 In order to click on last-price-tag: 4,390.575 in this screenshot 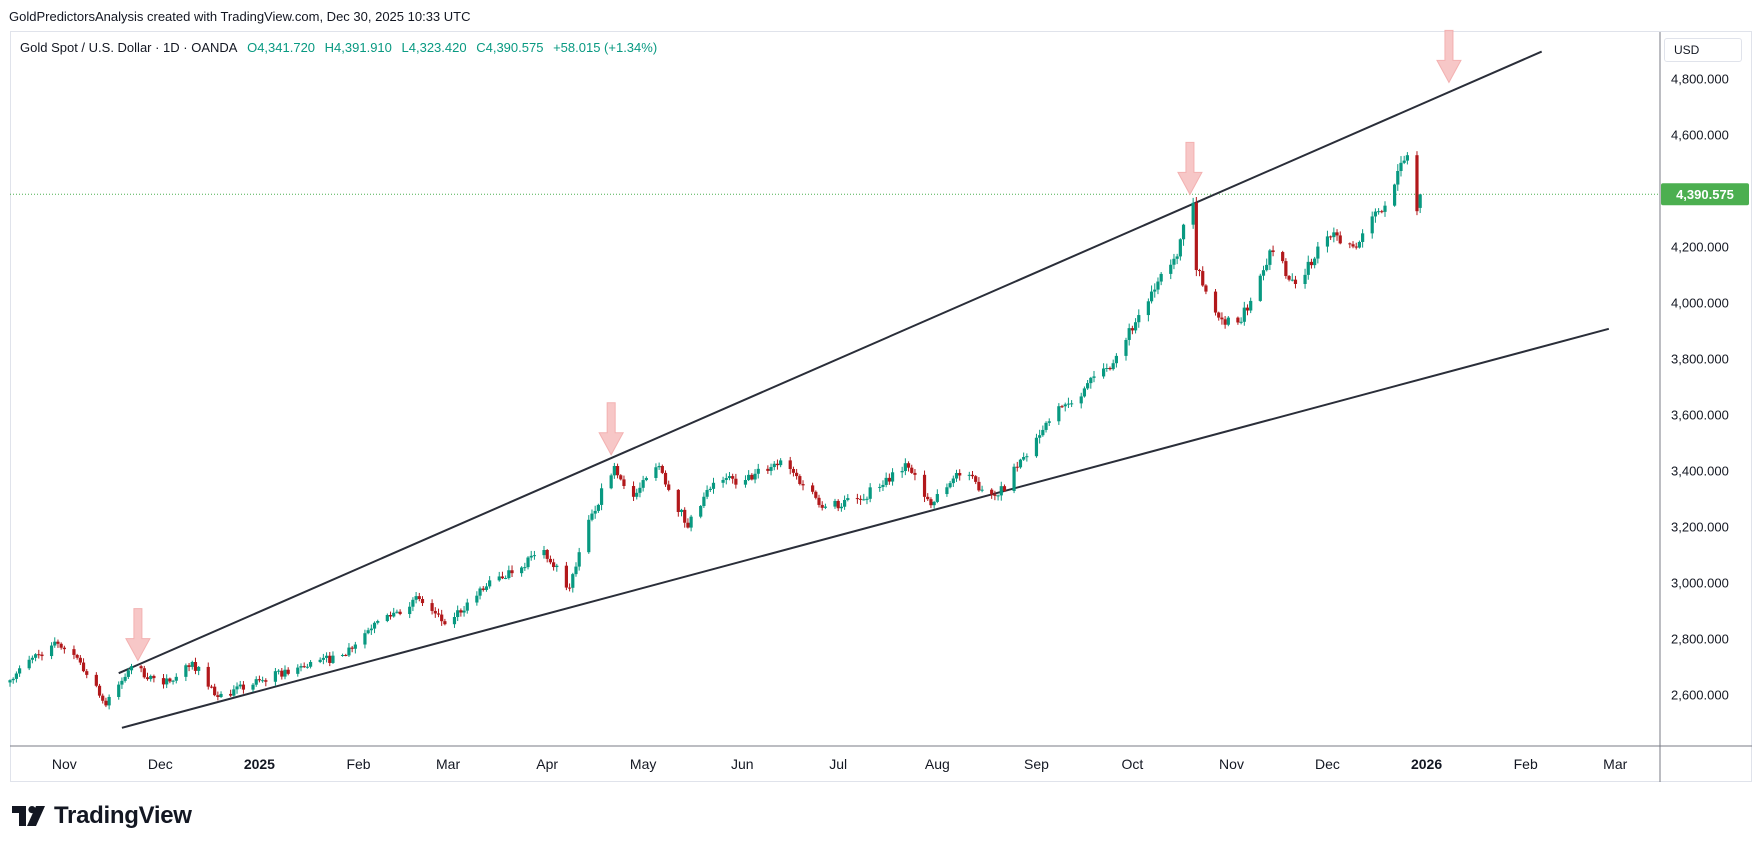, I will do `click(1705, 194)`.